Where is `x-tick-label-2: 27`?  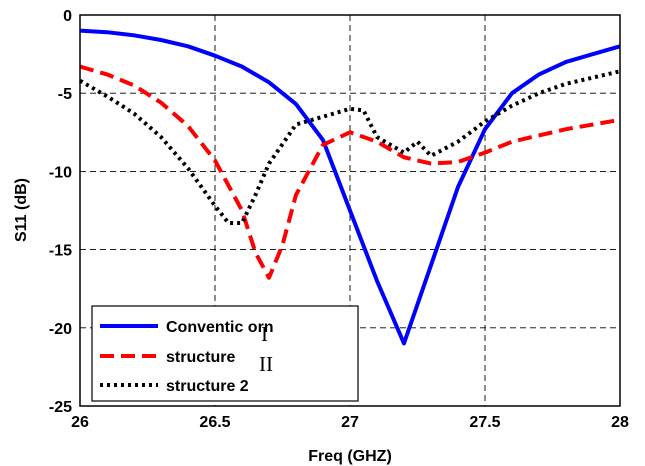
x-tick-label-2: 27 is located at coordinates (350, 422).